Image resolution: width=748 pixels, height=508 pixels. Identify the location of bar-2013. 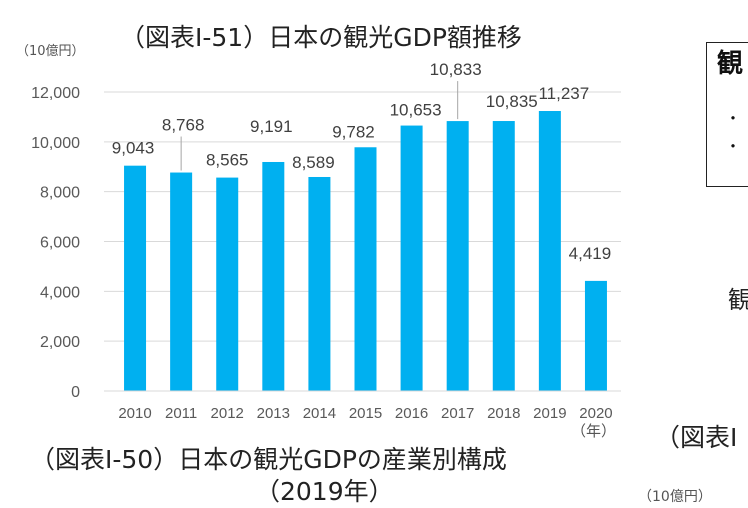
(273, 276).